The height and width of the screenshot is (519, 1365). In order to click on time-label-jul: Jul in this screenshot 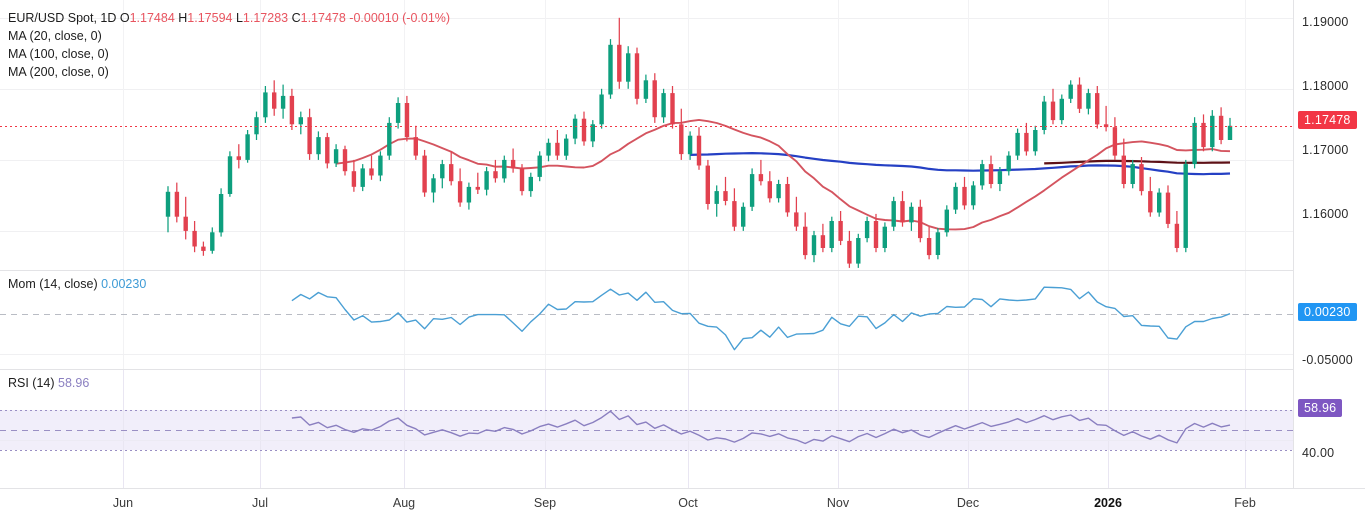, I will do `click(260, 503)`.